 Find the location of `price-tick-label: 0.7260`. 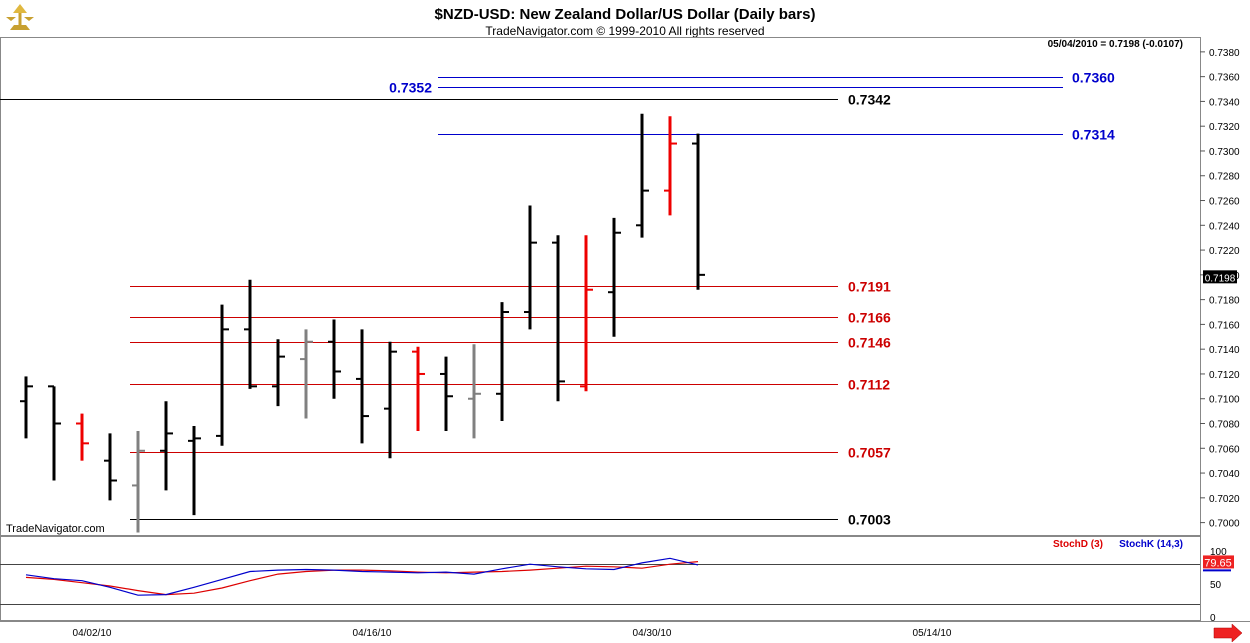

price-tick-label: 0.7260 is located at coordinates (1224, 202).